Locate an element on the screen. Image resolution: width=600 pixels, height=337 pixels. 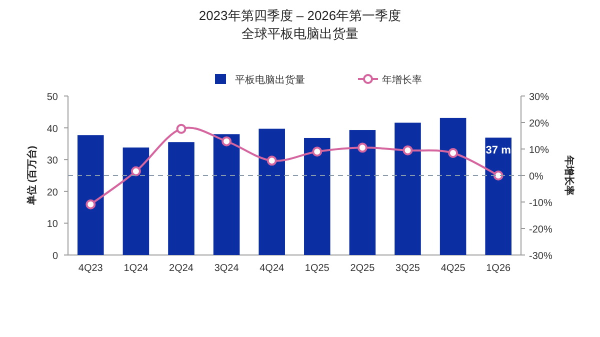
x-tick-label: 4Q23 is located at coordinates (91, 268).